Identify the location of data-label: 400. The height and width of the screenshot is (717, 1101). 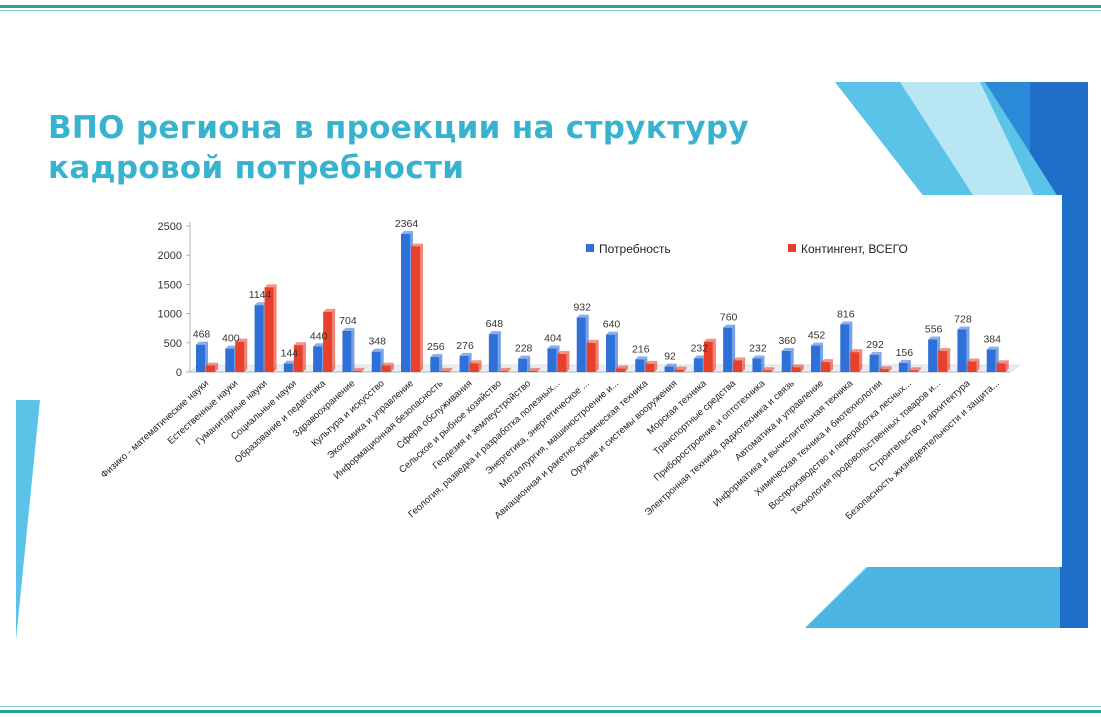
(231, 339).